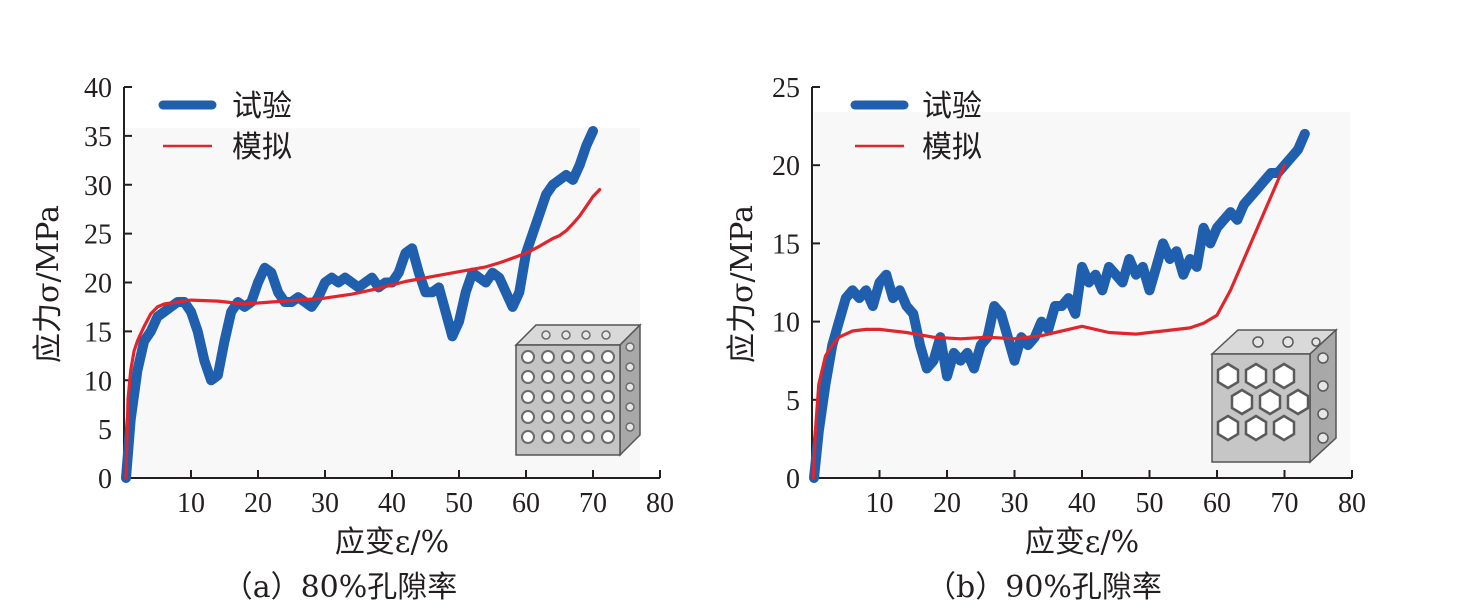  What do you see at coordinates (786, 244) in the screenshot?
I see `b-y-tick-label: 15` at bounding box center [786, 244].